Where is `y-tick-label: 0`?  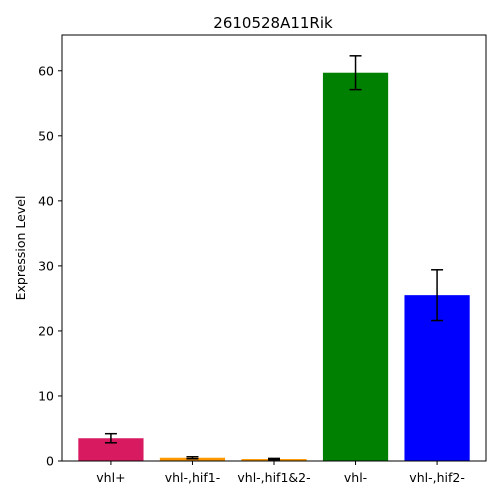
y-tick-label: 0 is located at coordinates (50, 461).